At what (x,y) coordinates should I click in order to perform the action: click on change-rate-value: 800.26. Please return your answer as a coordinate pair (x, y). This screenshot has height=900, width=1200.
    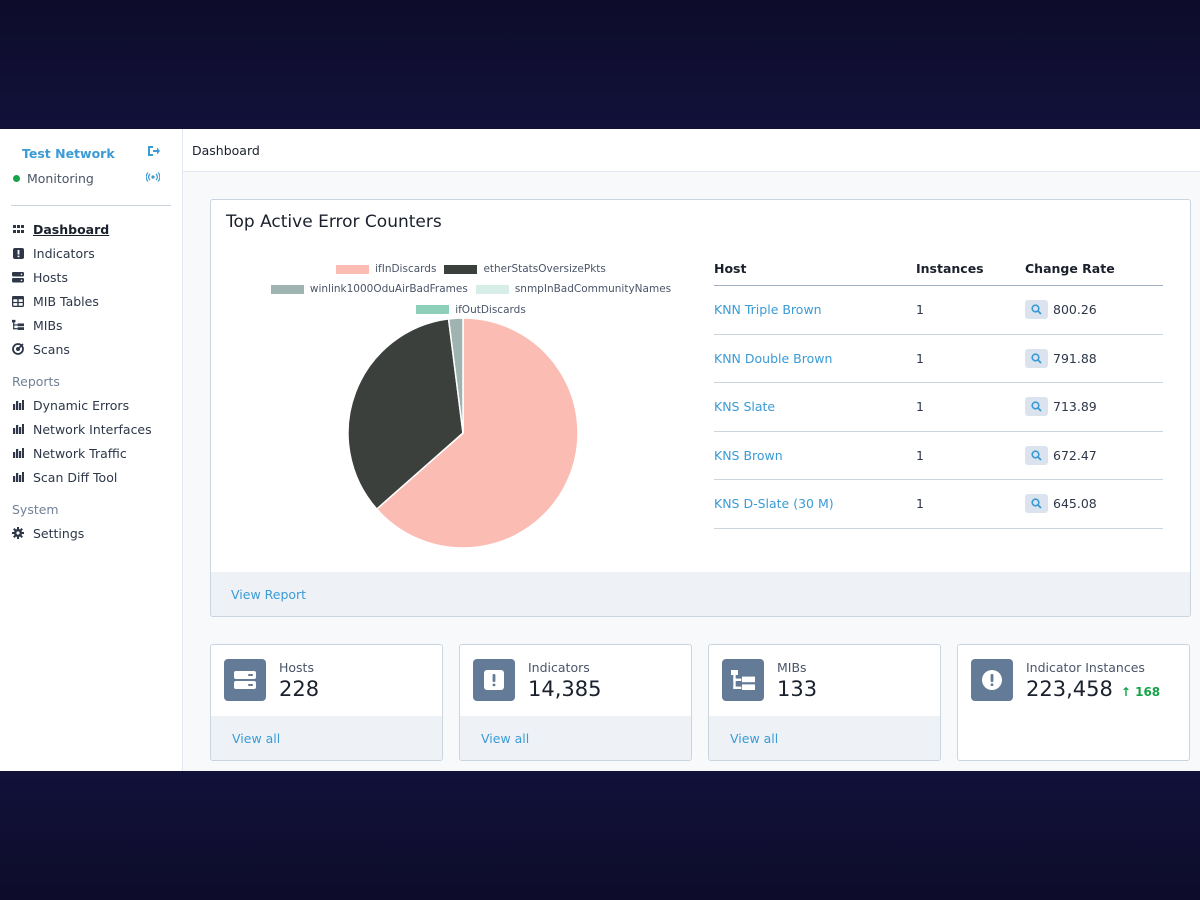
    Looking at the image, I should click on (1075, 310).